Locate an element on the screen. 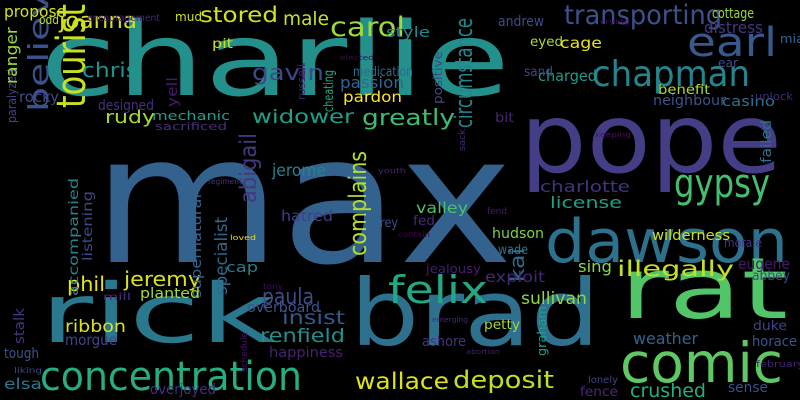 Image resolution: width=800 pixels, height=400 pixels. word-renfield: renfield is located at coordinates (302, 336).